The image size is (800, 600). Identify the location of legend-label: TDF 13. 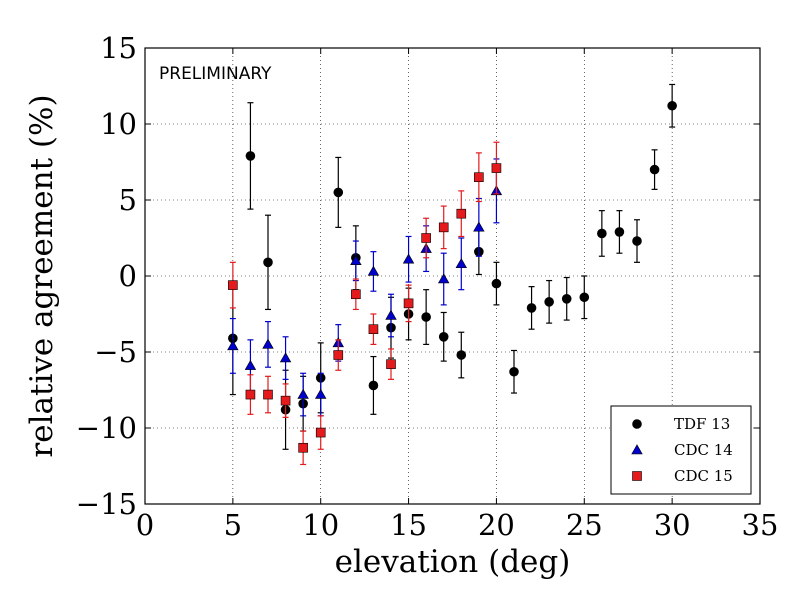
(702, 424).